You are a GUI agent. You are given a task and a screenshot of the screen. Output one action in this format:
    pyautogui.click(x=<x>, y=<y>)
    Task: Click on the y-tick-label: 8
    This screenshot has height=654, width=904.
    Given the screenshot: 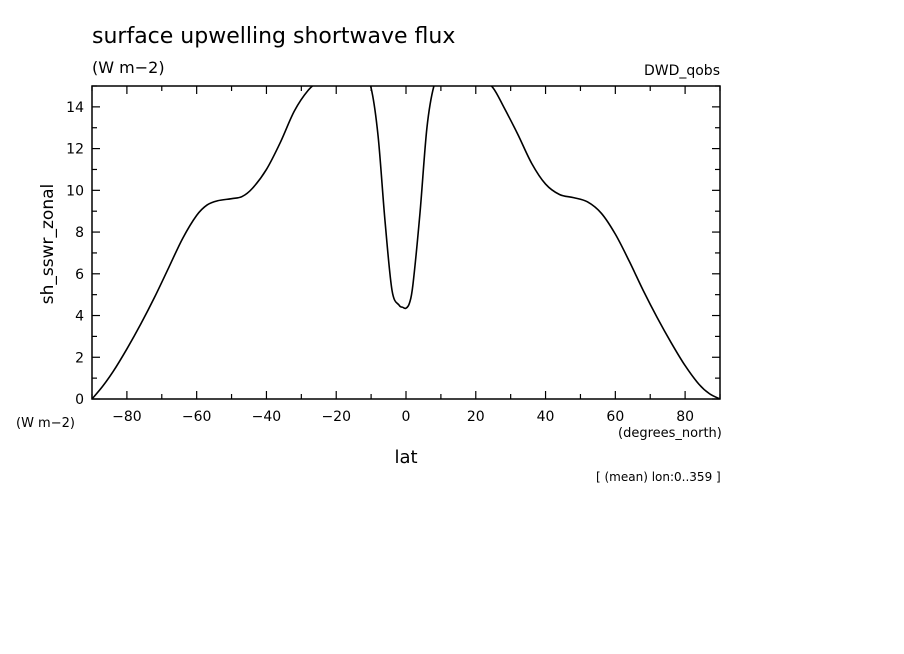 What is the action you would take?
    pyautogui.click(x=79, y=233)
    